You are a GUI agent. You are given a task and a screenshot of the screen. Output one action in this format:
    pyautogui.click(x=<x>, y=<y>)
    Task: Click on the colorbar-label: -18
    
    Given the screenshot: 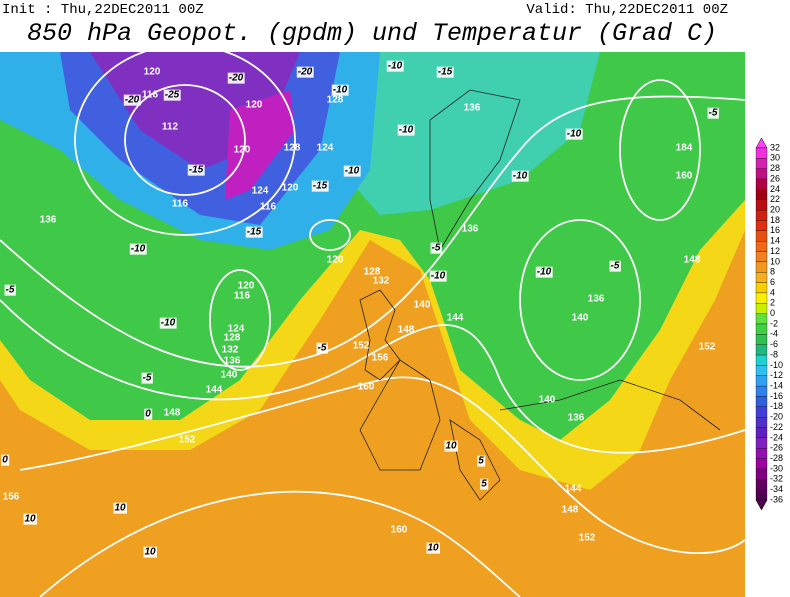 What is the action you would take?
    pyautogui.click(x=776, y=406)
    